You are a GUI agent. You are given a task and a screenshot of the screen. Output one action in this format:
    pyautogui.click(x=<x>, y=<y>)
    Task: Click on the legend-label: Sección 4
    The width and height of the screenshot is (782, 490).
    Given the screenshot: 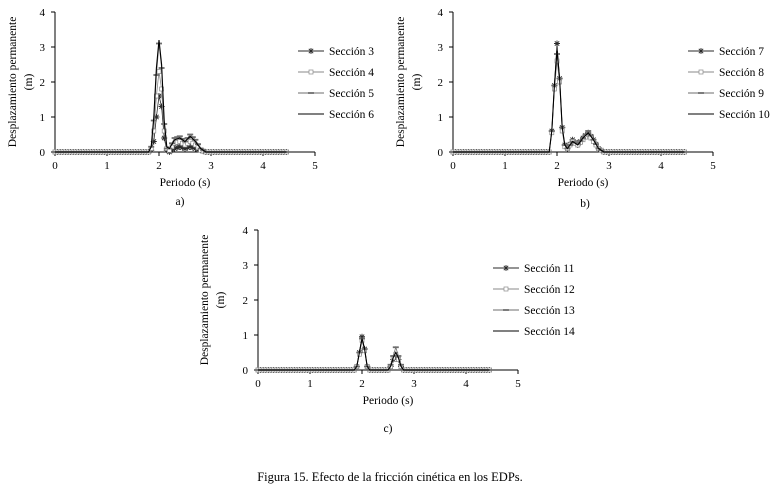 What is the action you would take?
    pyautogui.click(x=351, y=73)
    